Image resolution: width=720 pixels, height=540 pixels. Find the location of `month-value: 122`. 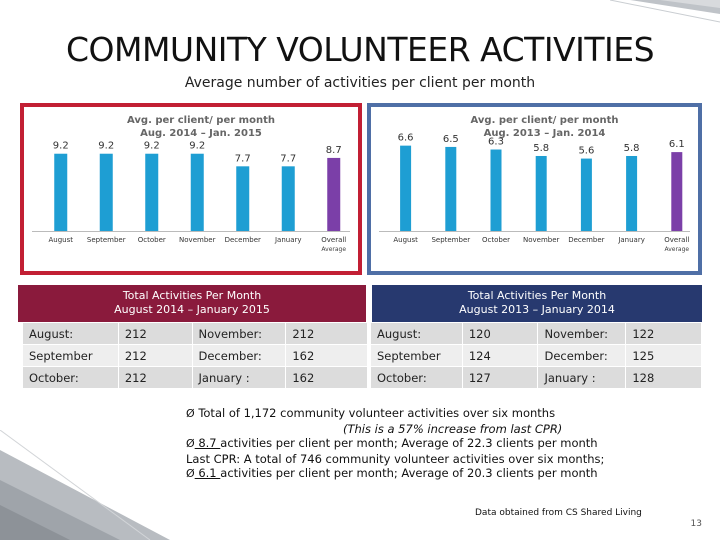

month-value: 122 is located at coordinates (663, 333).